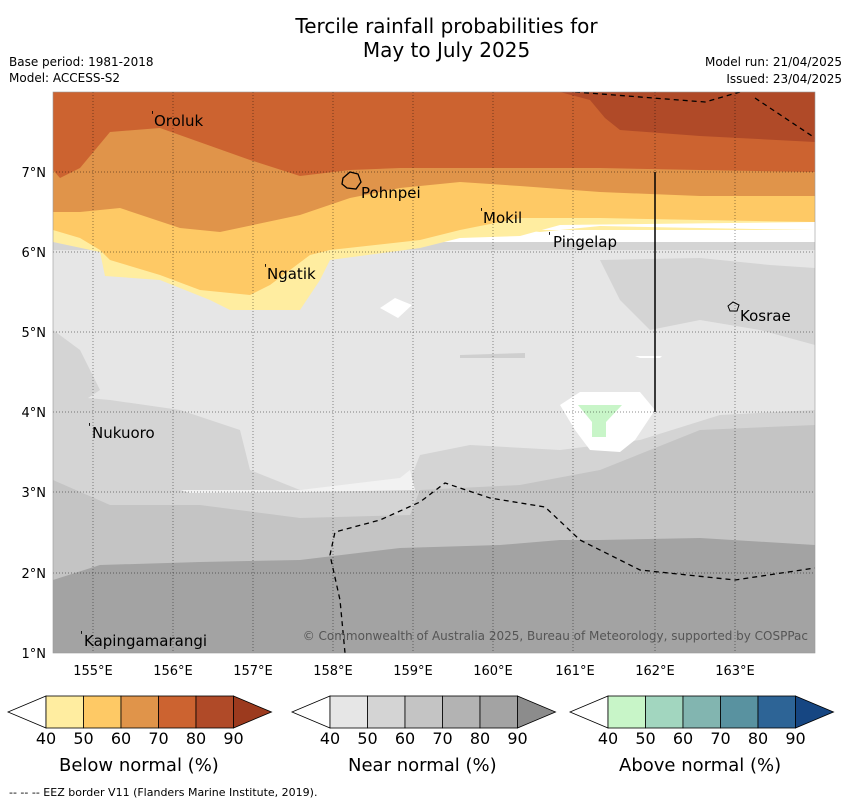 This screenshot has height=804, width=850. I want to click on colorbar-title-below: Below normal (%), so click(139, 765).